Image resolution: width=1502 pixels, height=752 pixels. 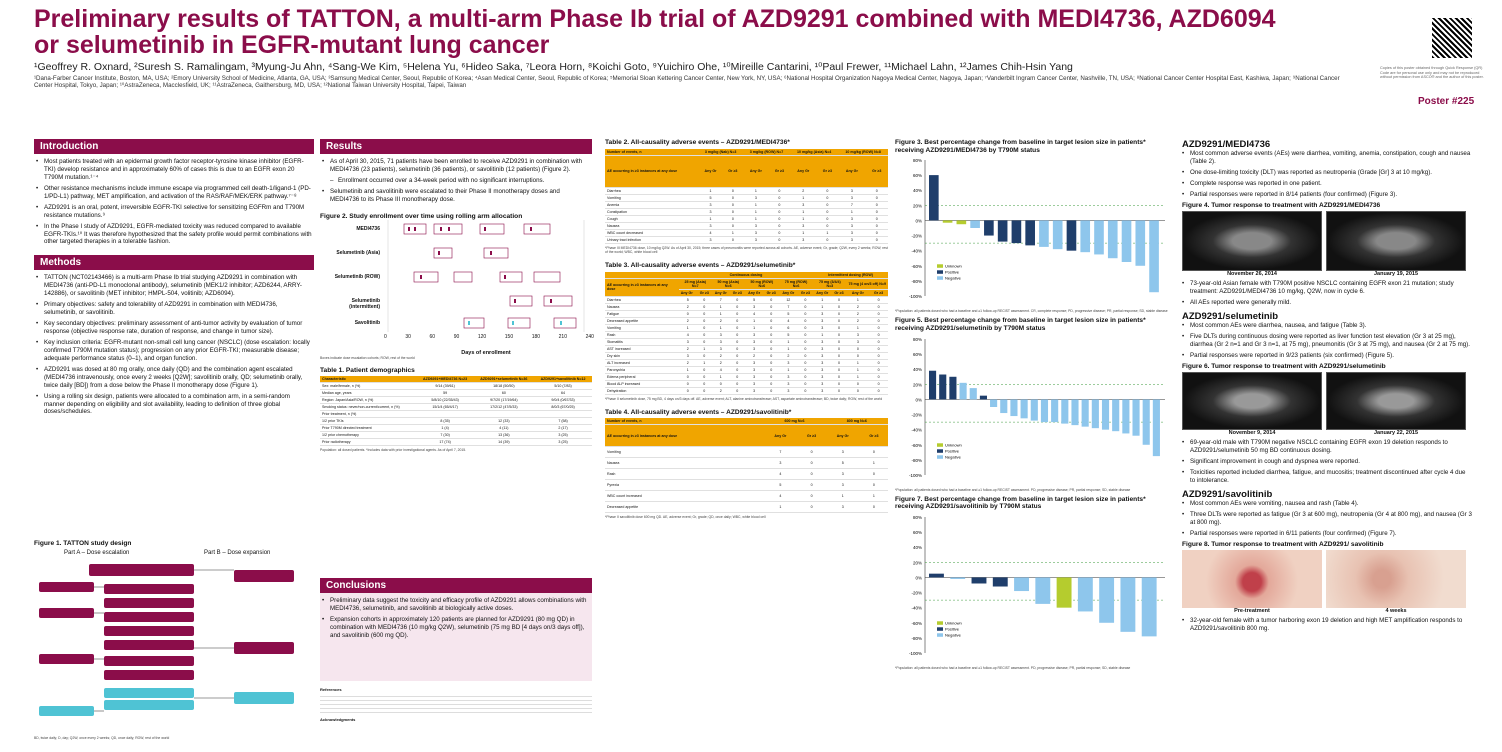 I want to click on table-cell: Edema peripheral, so click(x=642, y=377).